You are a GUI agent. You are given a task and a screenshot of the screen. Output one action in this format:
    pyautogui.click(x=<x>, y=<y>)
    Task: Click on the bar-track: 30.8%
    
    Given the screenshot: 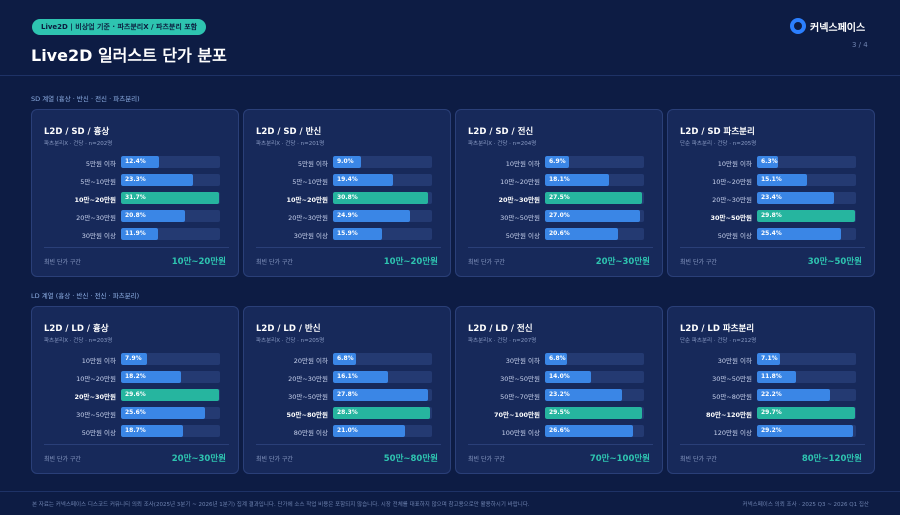 What is the action you would take?
    pyautogui.click(x=382, y=198)
    